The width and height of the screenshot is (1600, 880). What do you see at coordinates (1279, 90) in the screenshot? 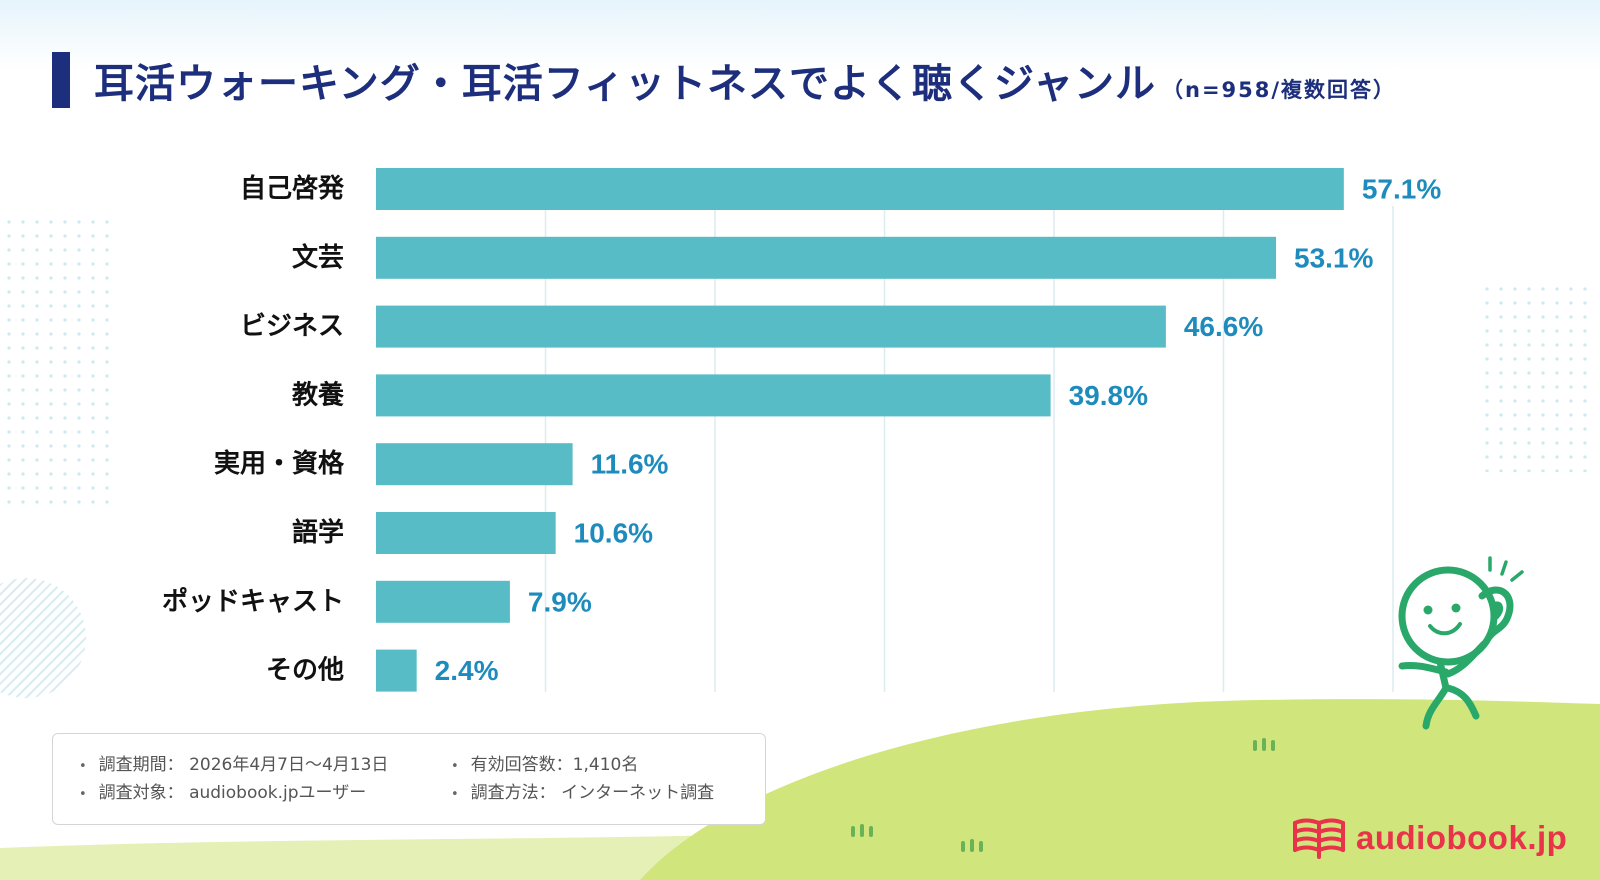
I see `title-subtitle: （n=958/複数回答）` at bounding box center [1279, 90].